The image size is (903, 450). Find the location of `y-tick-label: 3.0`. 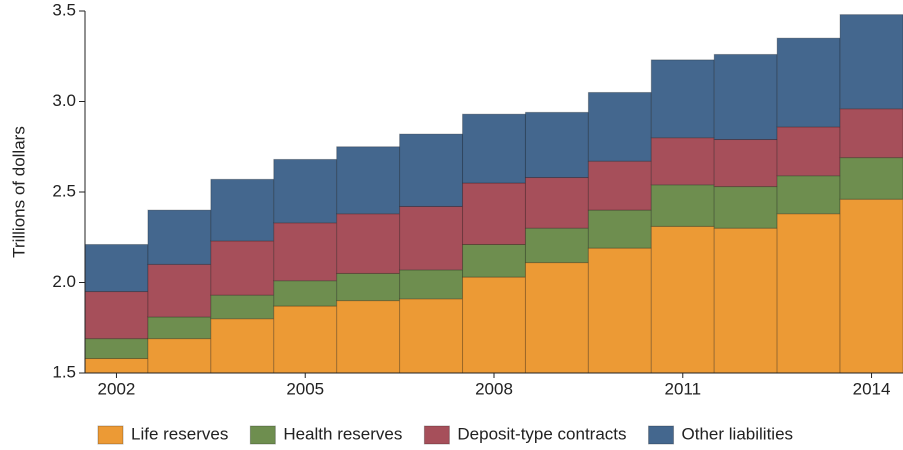

y-tick-label: 3.0 is located at coordinates (64, 100).